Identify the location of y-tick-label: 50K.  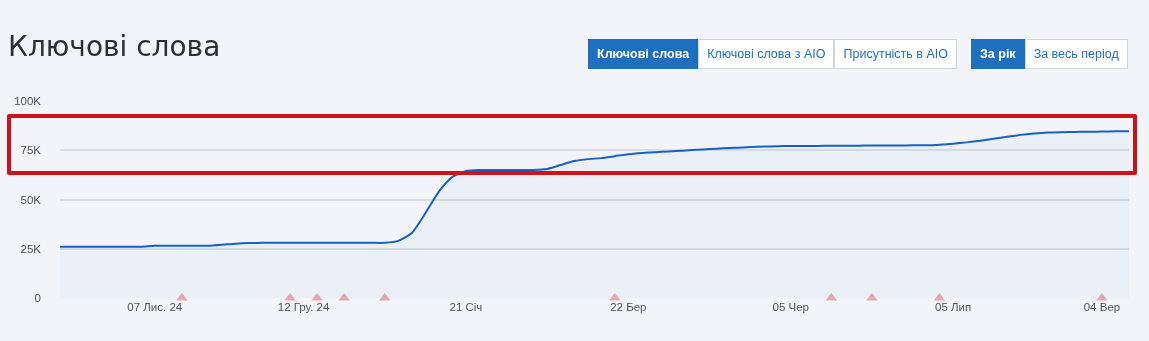
(31, 199).